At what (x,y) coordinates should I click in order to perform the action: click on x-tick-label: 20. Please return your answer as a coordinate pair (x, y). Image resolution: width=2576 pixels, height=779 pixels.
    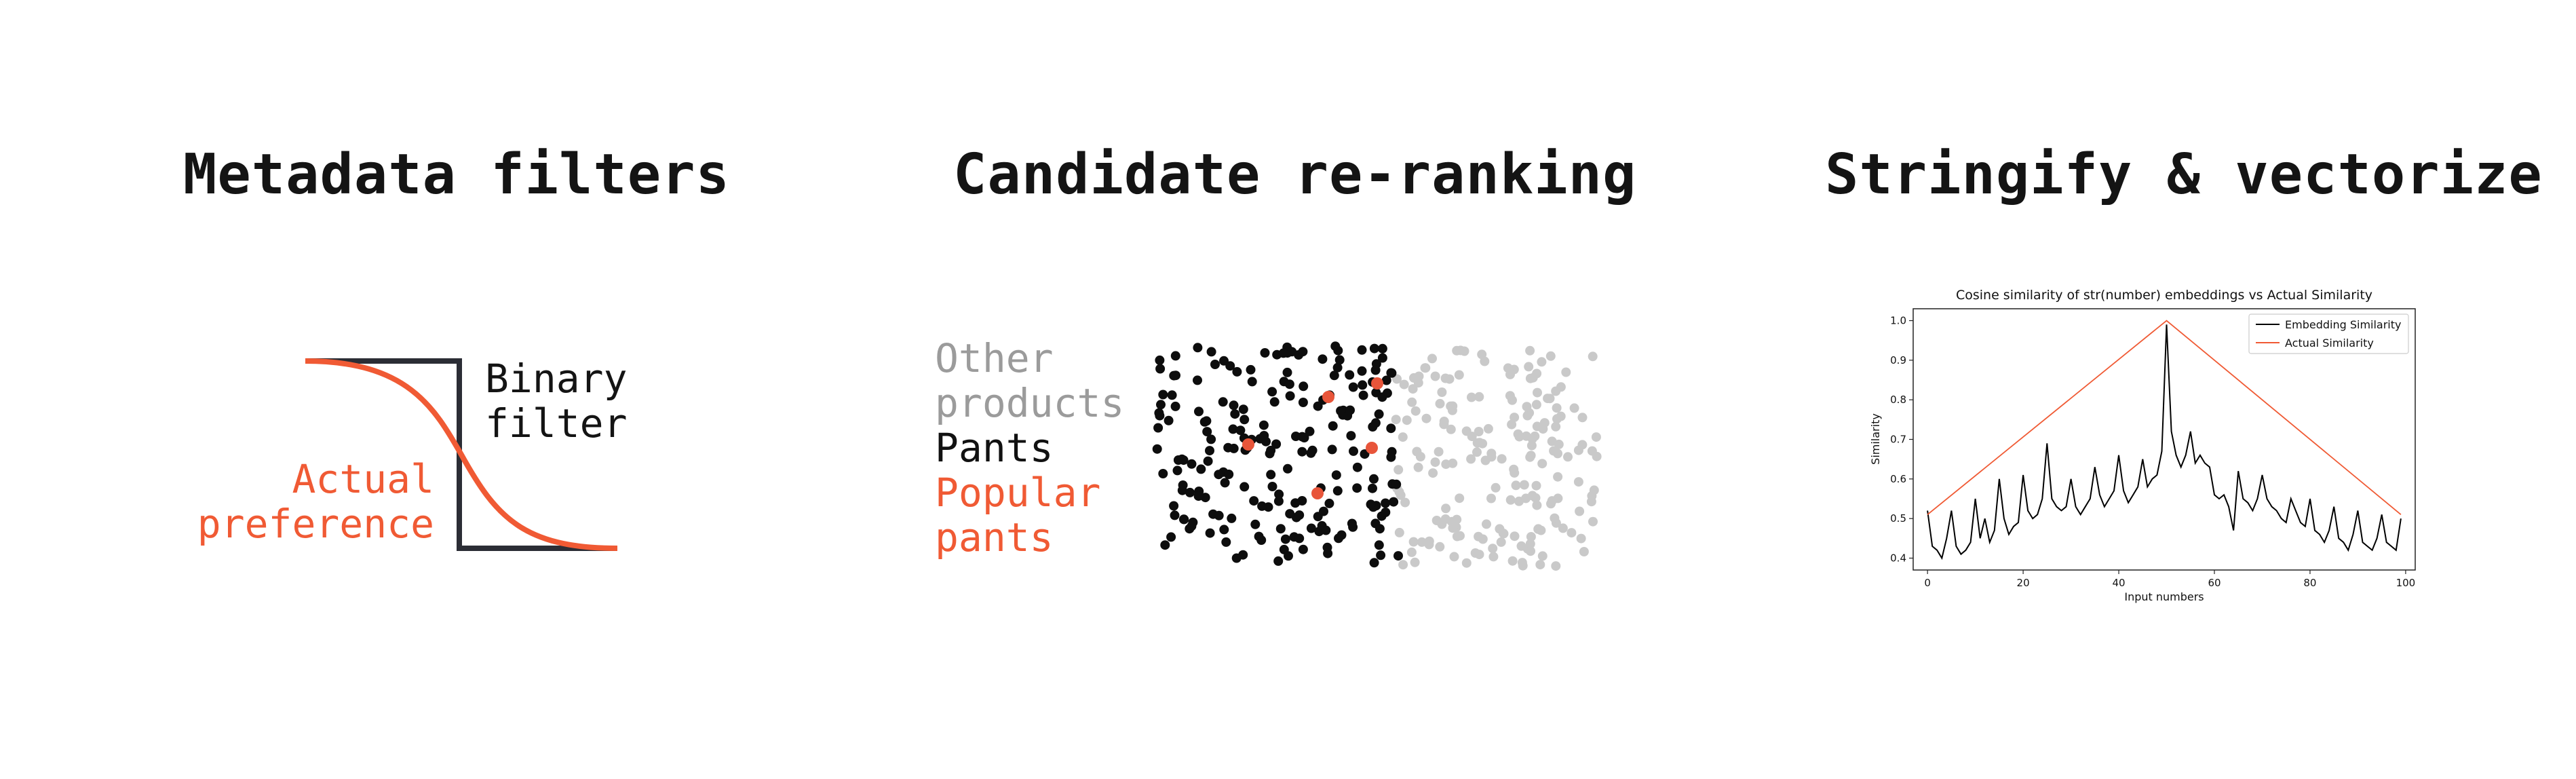
    Looking at the image, I should click on (2023, 583).